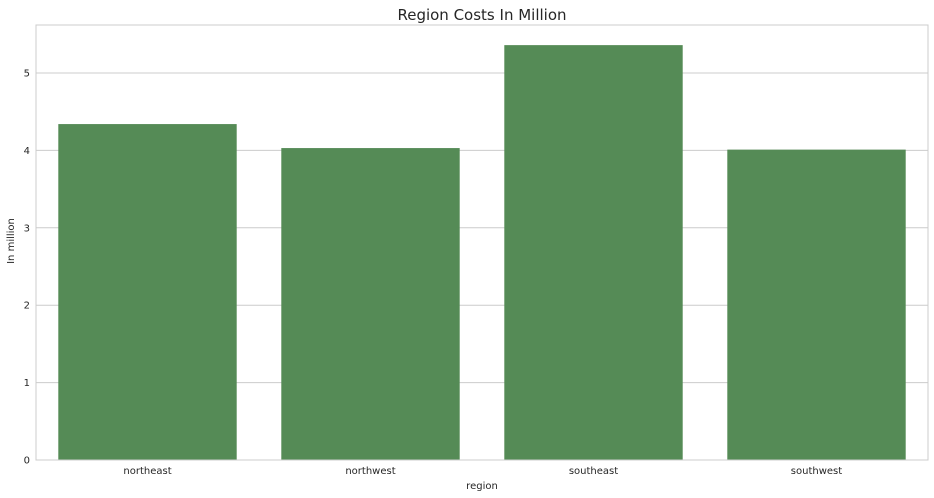 The width and height of the screenshot is (934, 498). I want to click on x-tick-label: southwest, so click(816, 471).